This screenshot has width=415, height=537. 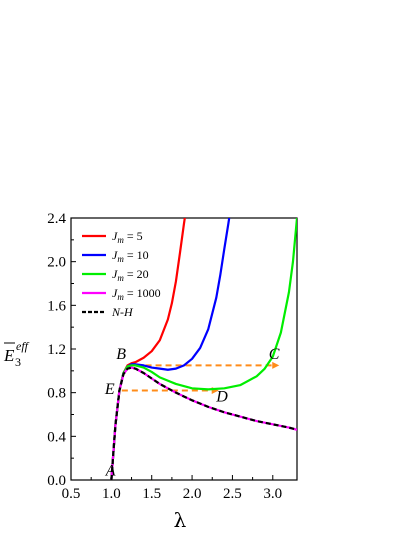 What do you see at coordinates (56, 306) in the screenshot?
I see `y-tick-label: 1.6` at bounding box center [56, 306].